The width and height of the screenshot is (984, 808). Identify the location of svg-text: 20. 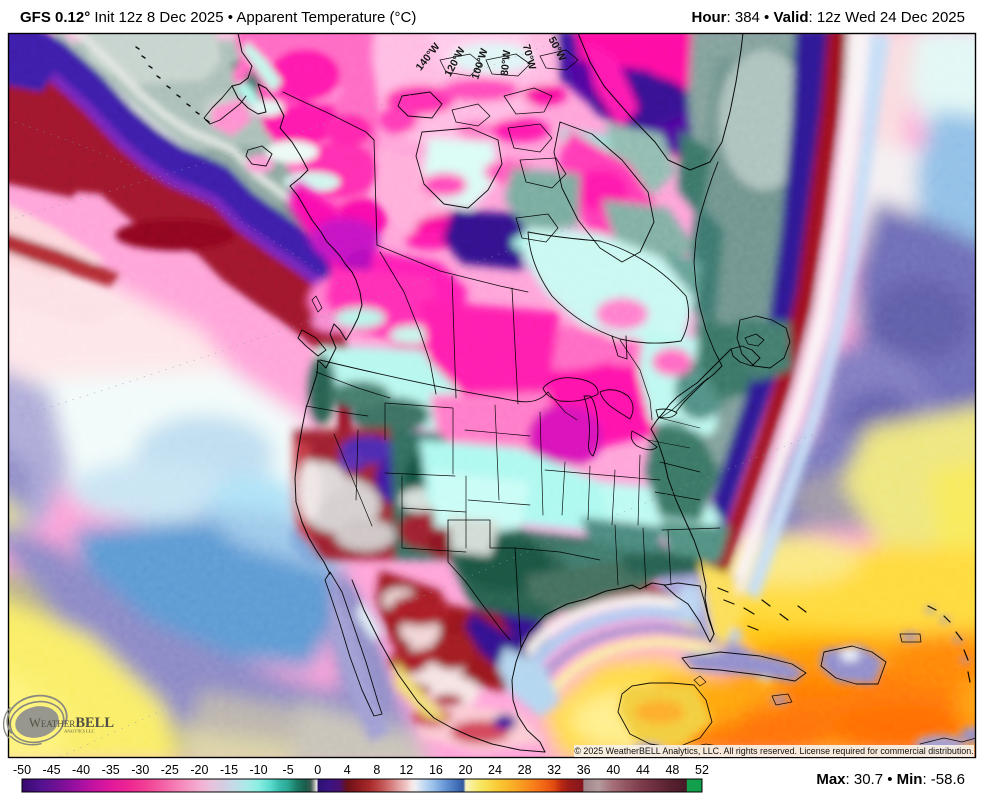
(466, 770).